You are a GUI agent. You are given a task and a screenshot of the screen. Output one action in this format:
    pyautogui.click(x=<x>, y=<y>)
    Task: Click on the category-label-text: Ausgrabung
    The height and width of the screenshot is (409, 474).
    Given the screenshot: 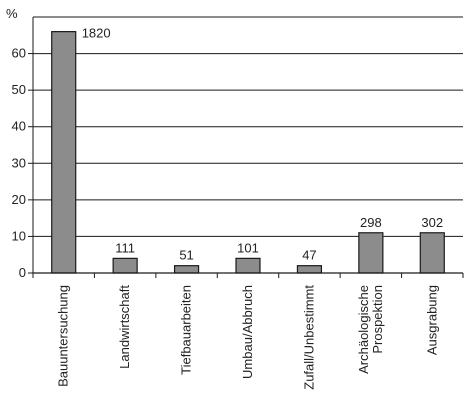 What is the action you would take?
    pyautogui.click(x=431, y=320)
    